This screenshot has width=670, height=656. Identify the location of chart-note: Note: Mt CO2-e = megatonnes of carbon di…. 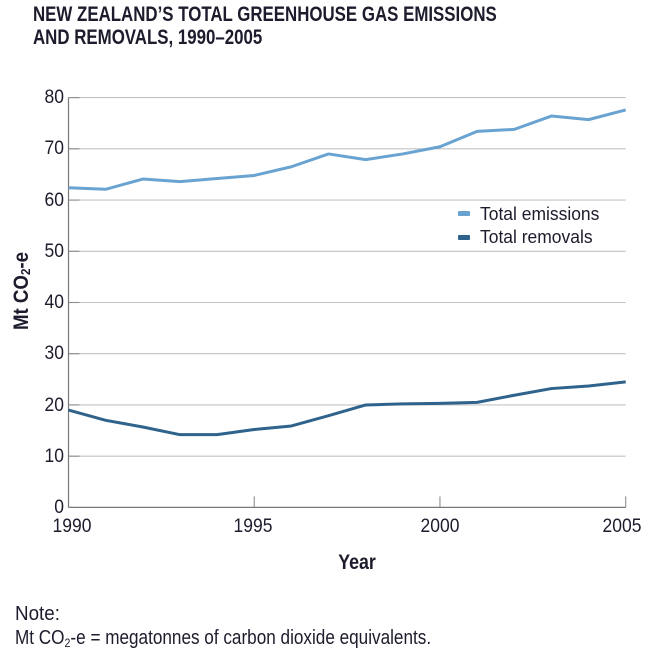
(258, 626).